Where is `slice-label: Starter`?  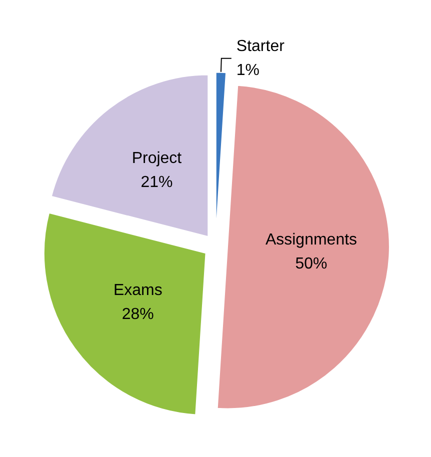 slice-label: Starter is located at coordinates (261, 46).